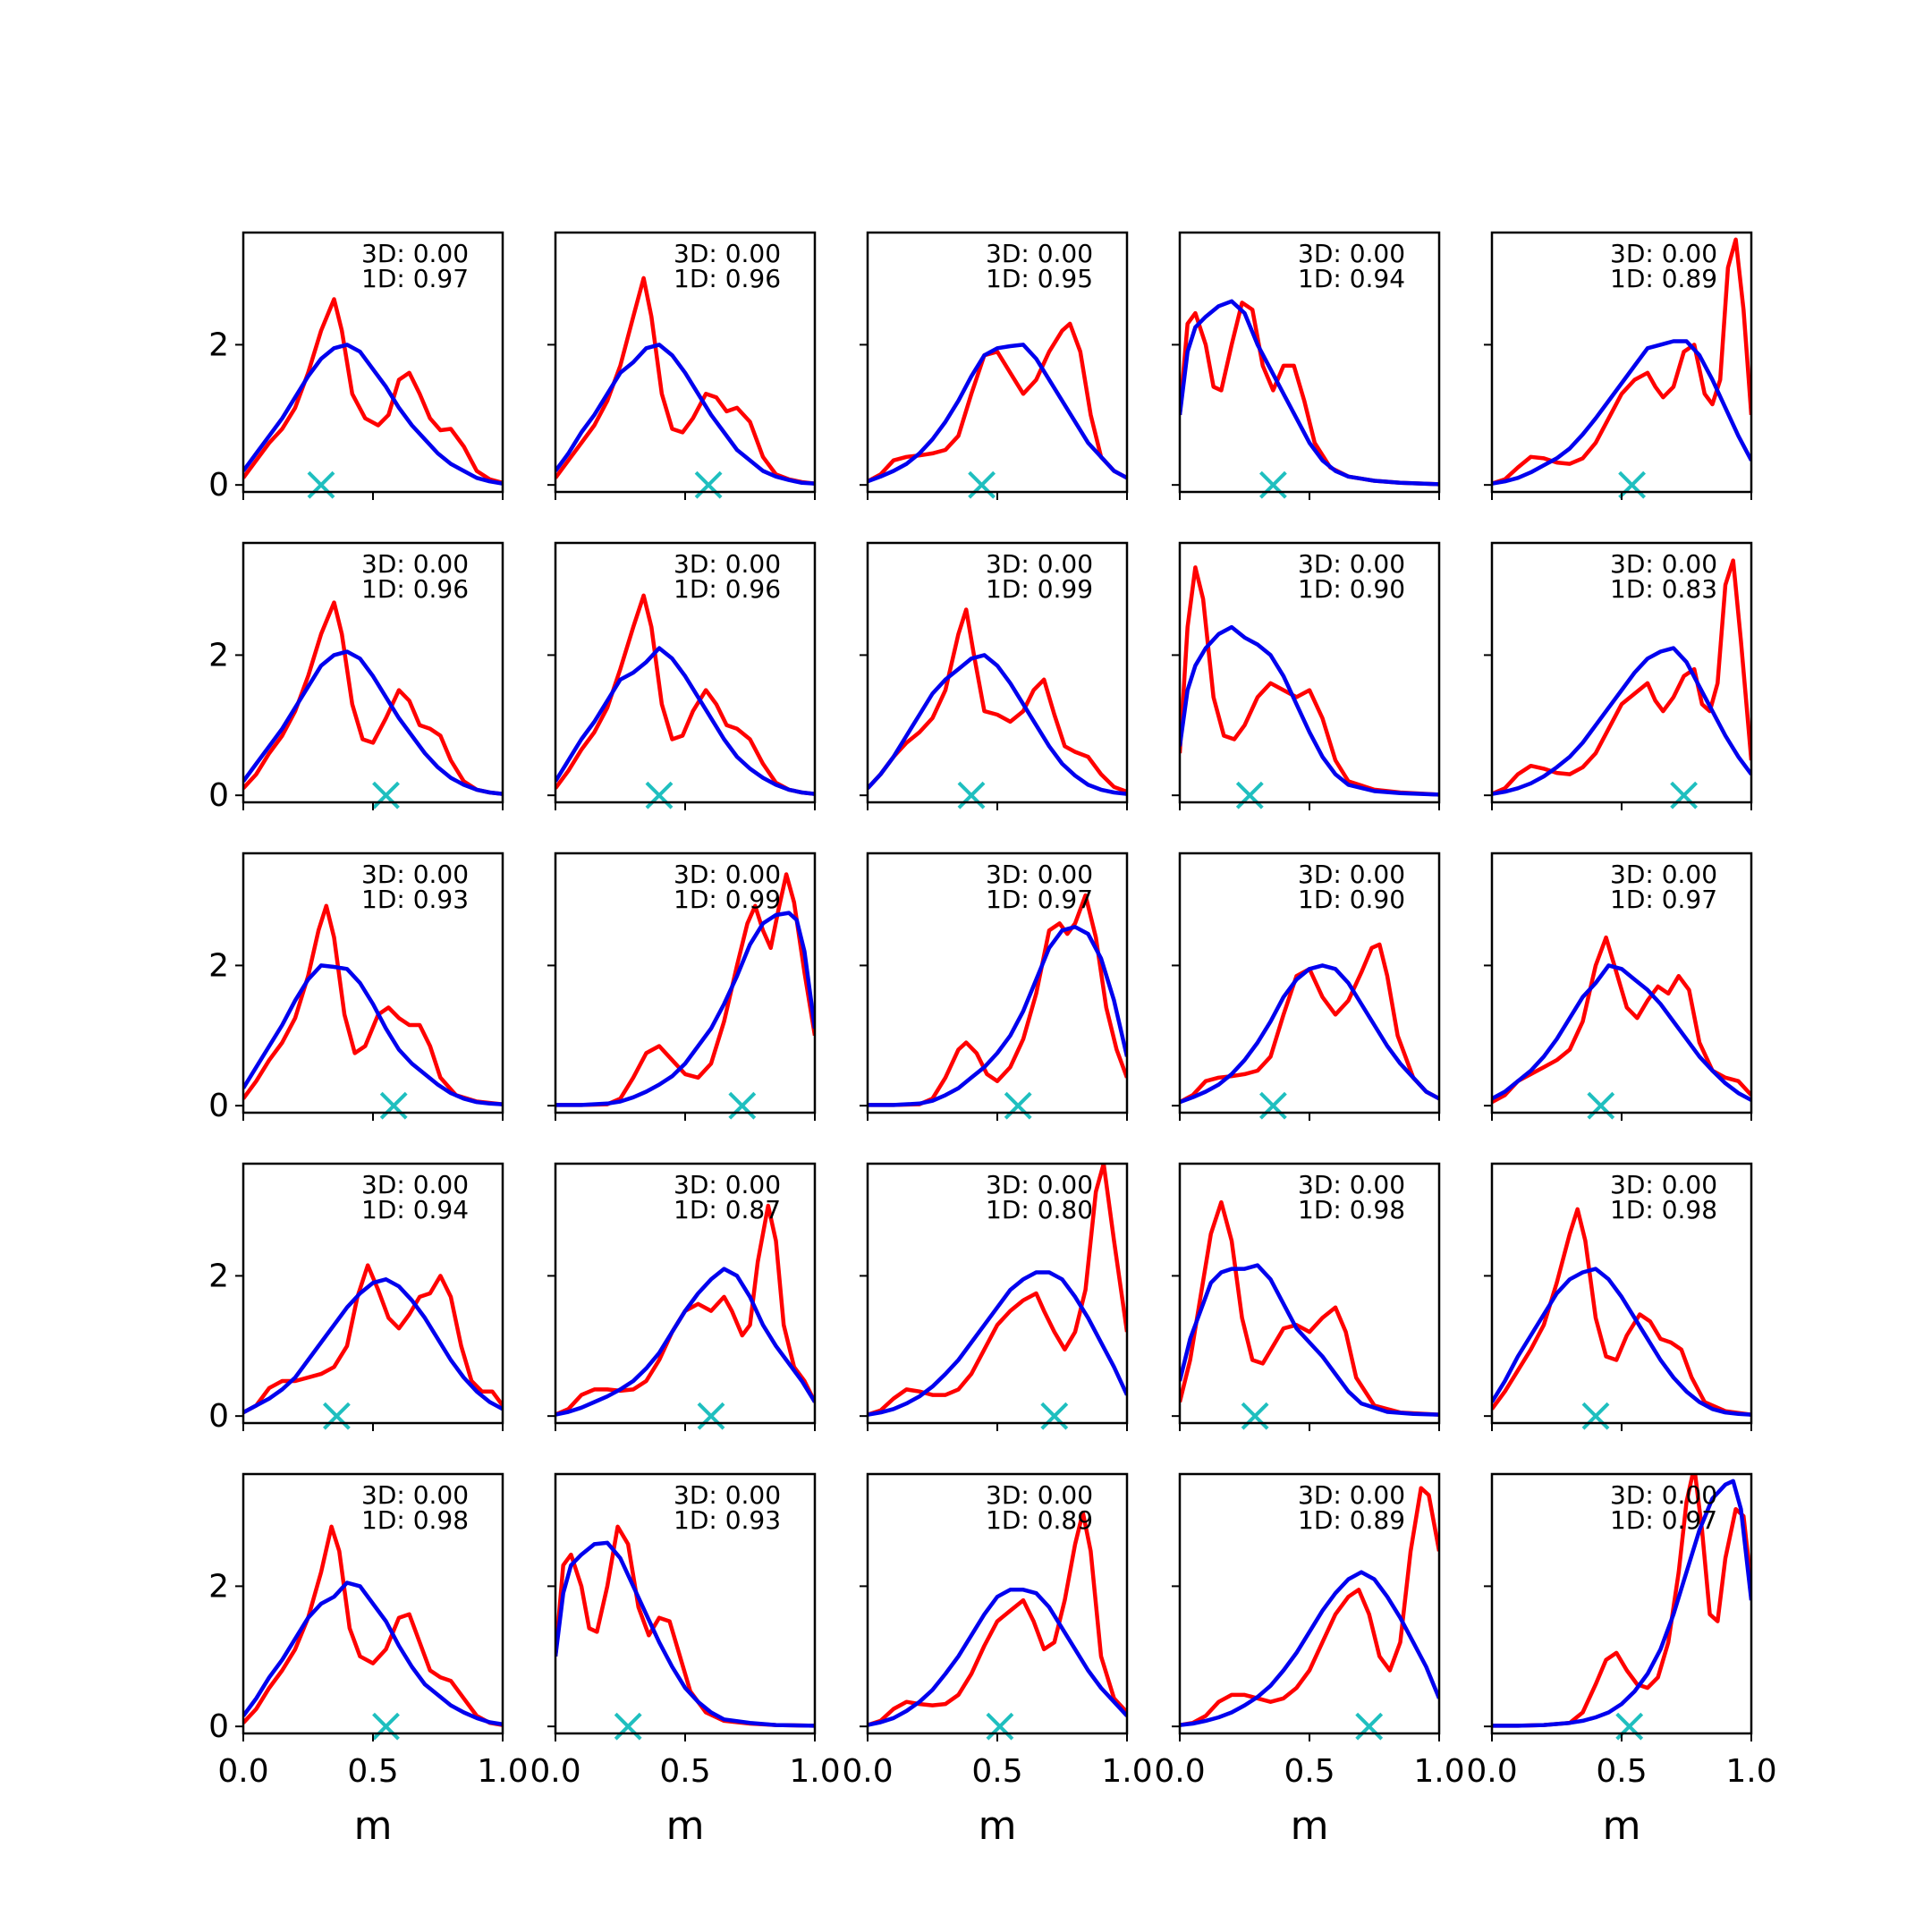  Describe the element at coordinates (415, 278) in the screenshot. I see `annotation-1d: 1D: 0.97` at that location.